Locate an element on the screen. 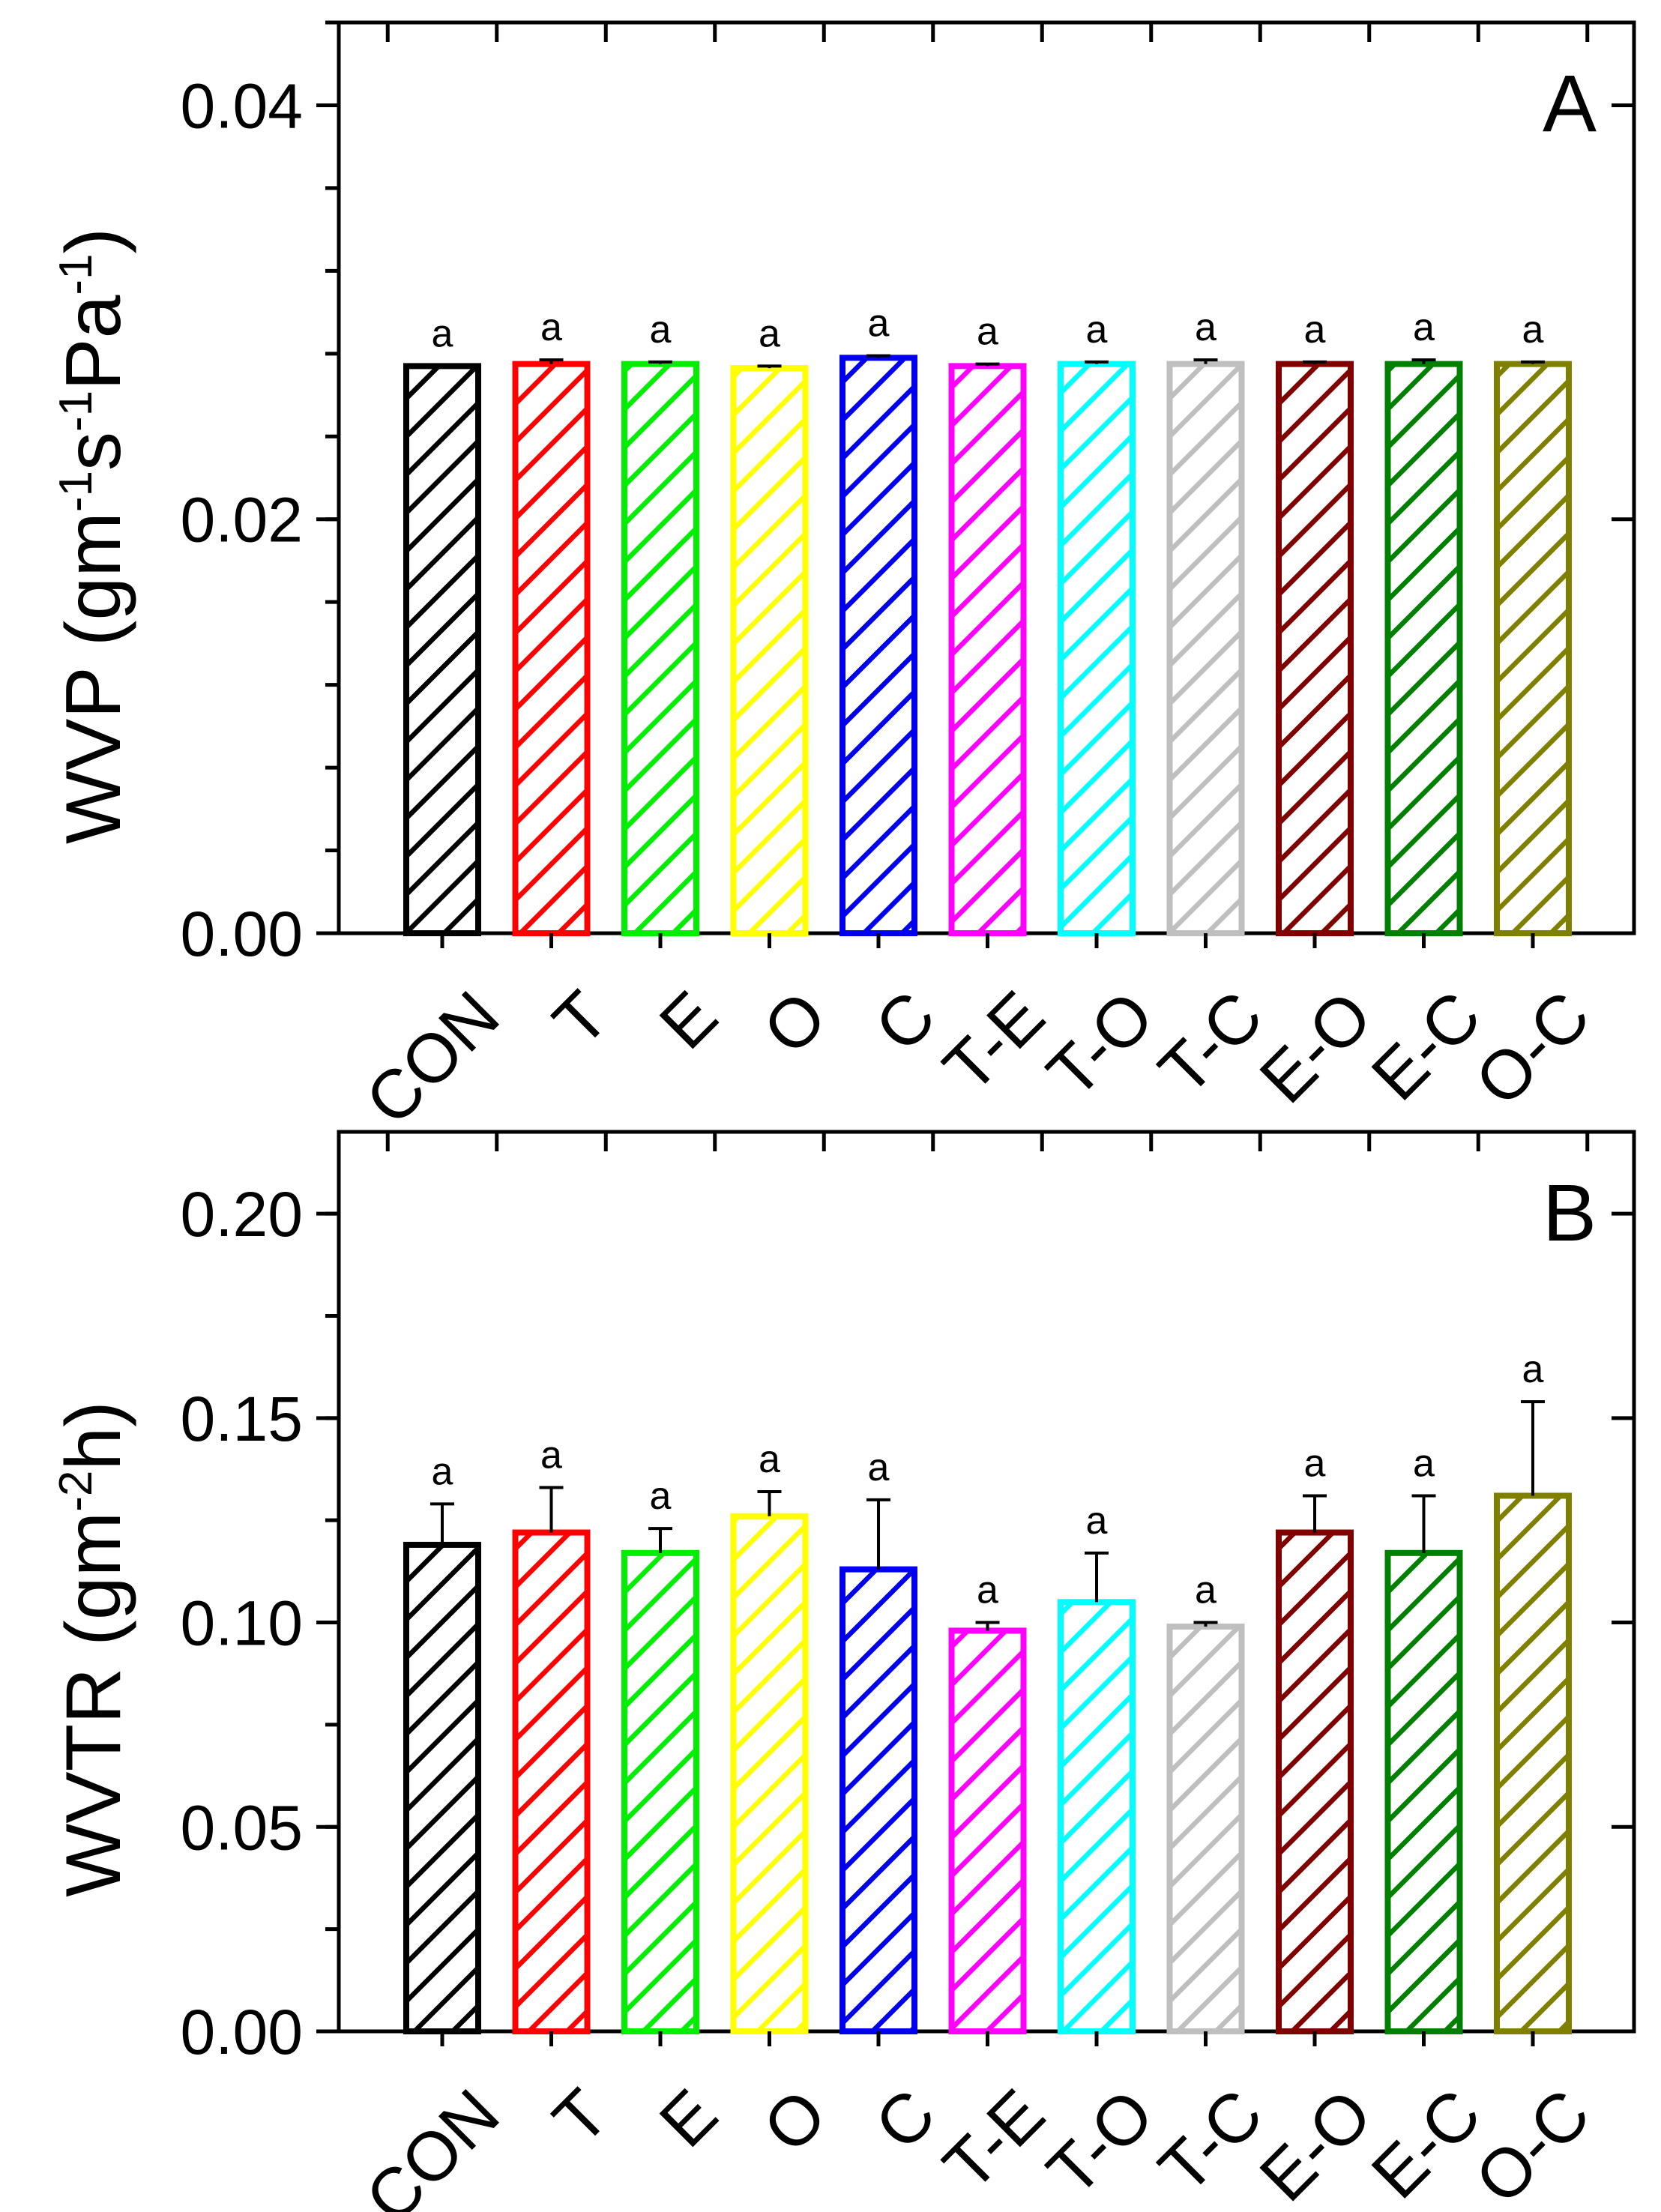 This screenshot has width=1661, height=2212. y-tick-label: 0.05 is located at coordinates (242, 1827).